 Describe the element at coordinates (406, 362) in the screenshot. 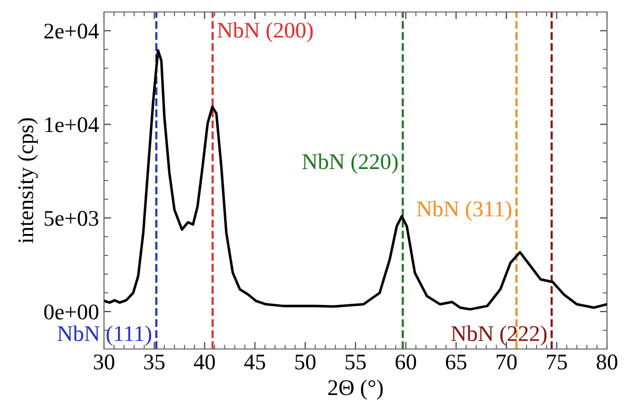

I see `x-tick-label: 60` at that location.